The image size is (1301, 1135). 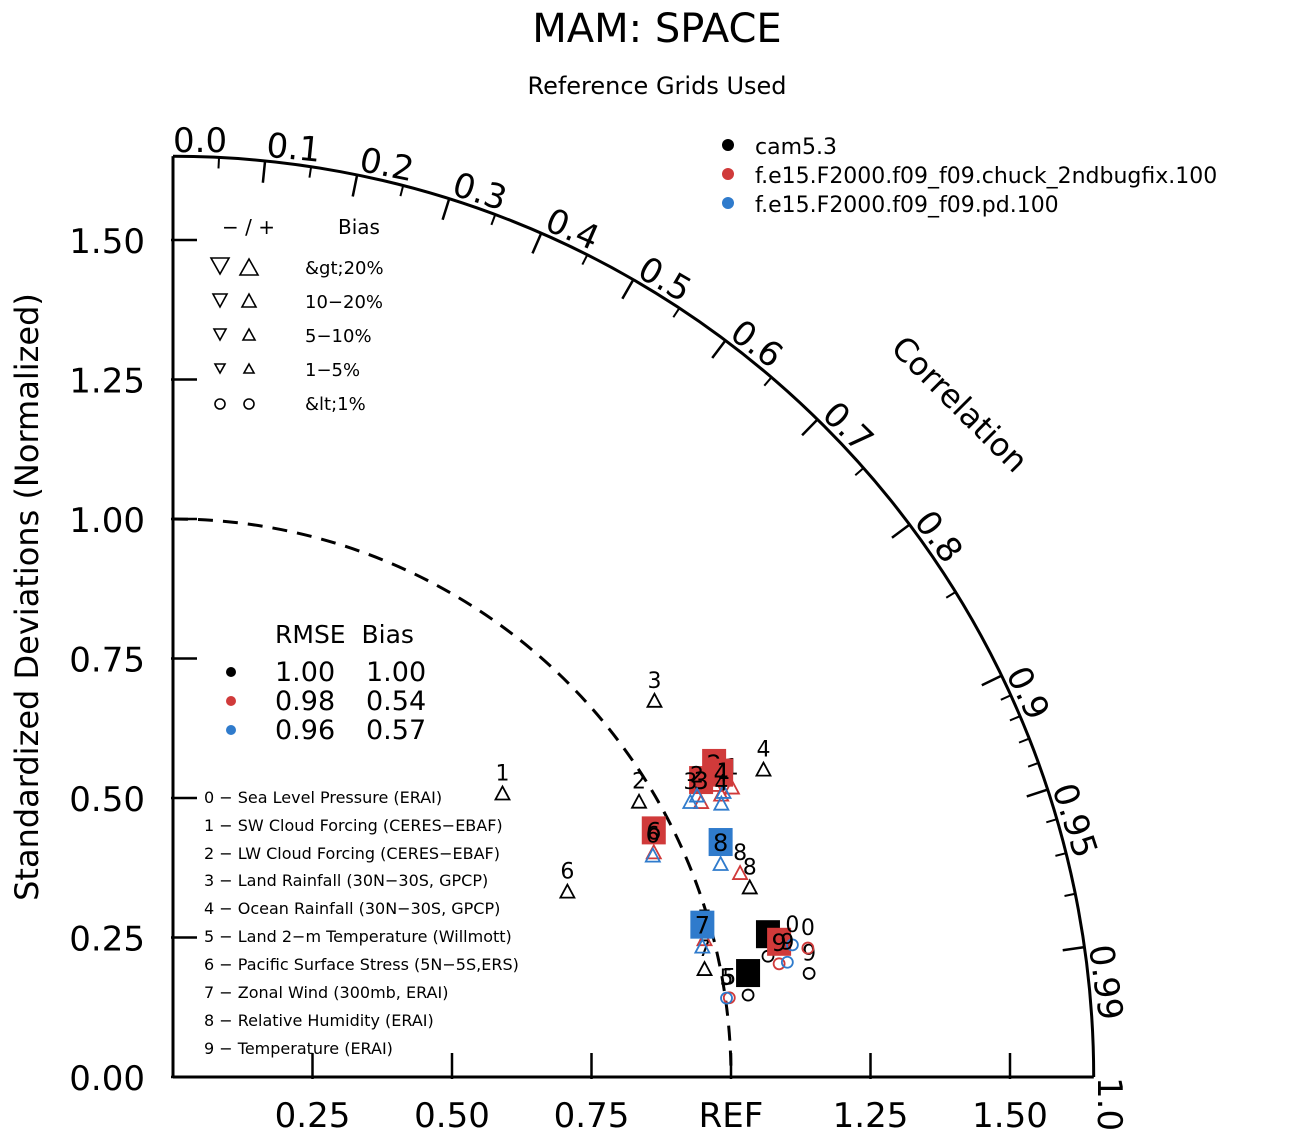 What do you see at coordinates (907, 205) in the screenshot?
I see `legend-label-pd: f.e15.F2000.f09_f09.pd.100` at bounding box center [907, 205].